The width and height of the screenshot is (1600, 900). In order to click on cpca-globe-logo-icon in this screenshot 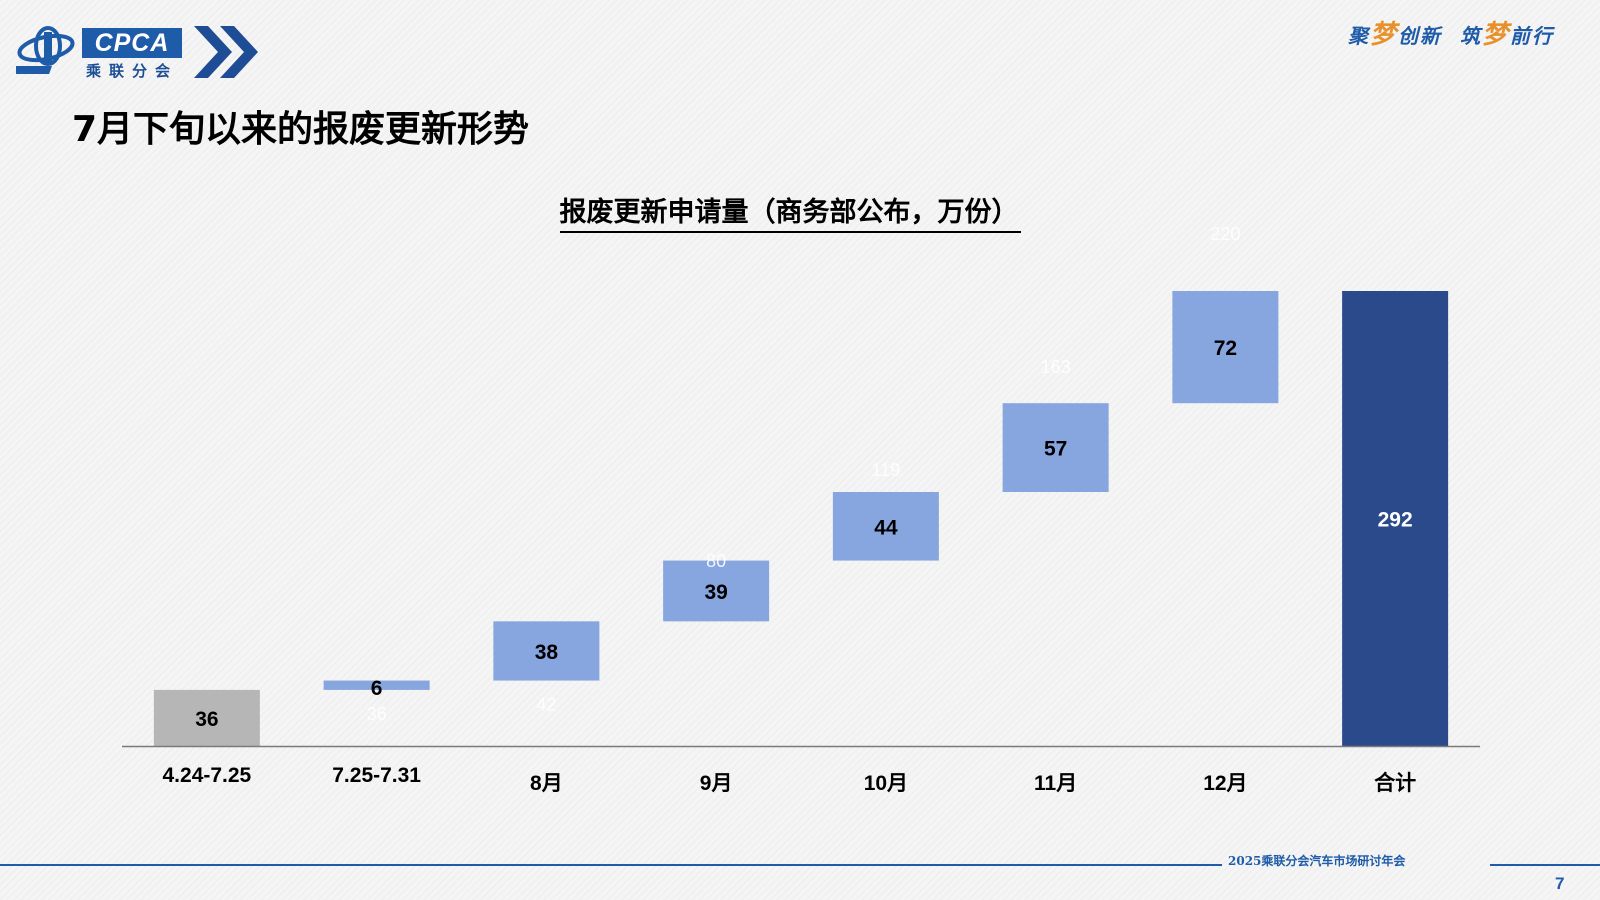, I will do `click(45, 50)`.